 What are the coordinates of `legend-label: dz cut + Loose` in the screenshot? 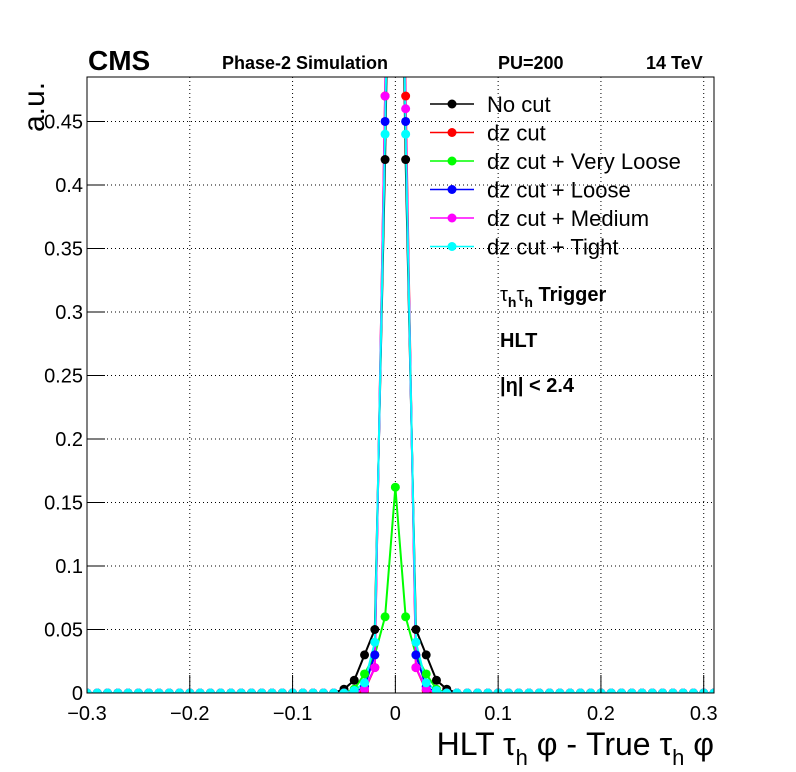 It's located at (559, 190).